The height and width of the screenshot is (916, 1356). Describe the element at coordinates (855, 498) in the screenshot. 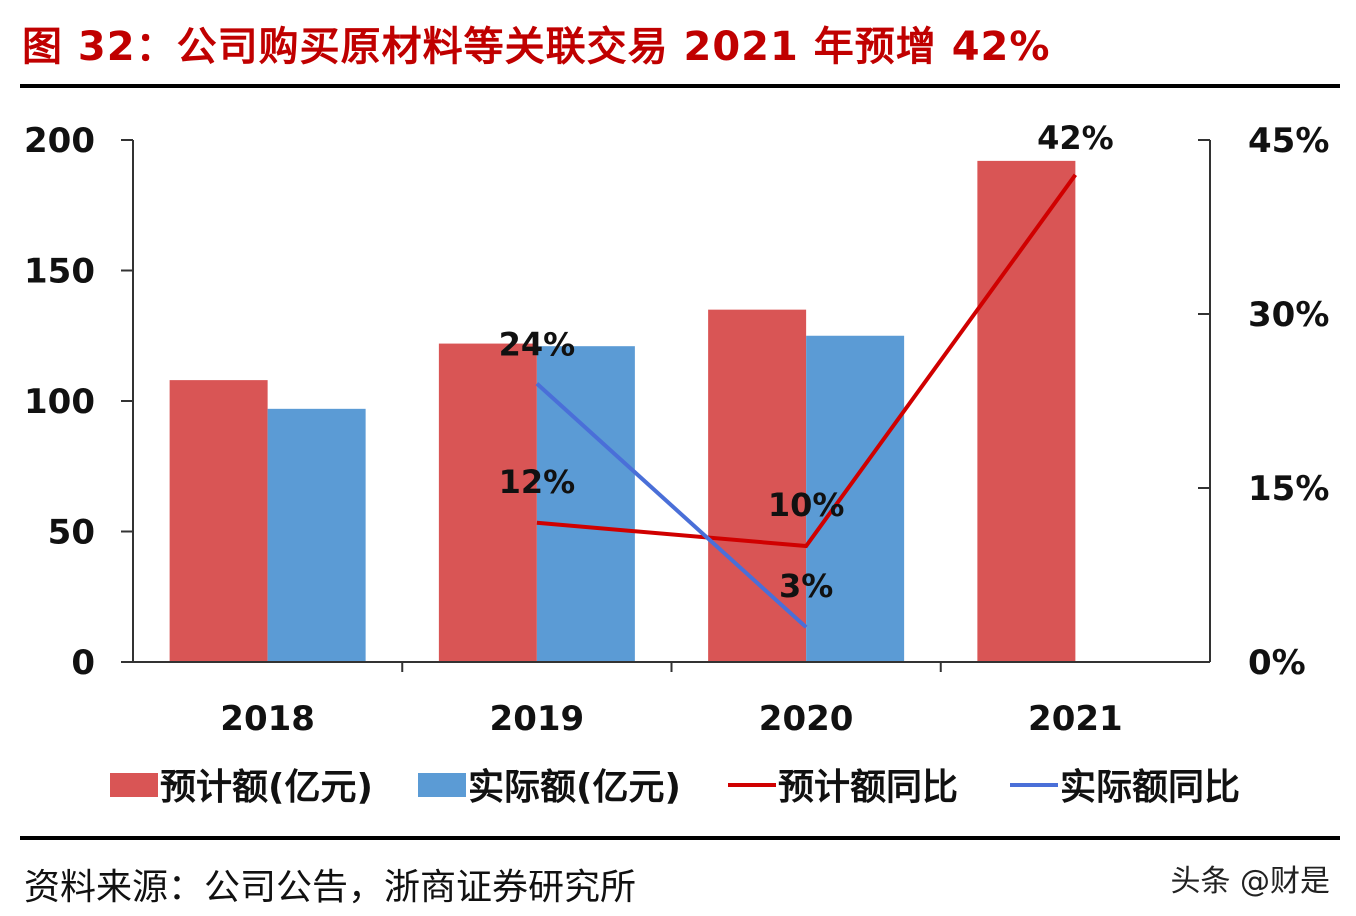

I see `bar-actual-2020` at that location.